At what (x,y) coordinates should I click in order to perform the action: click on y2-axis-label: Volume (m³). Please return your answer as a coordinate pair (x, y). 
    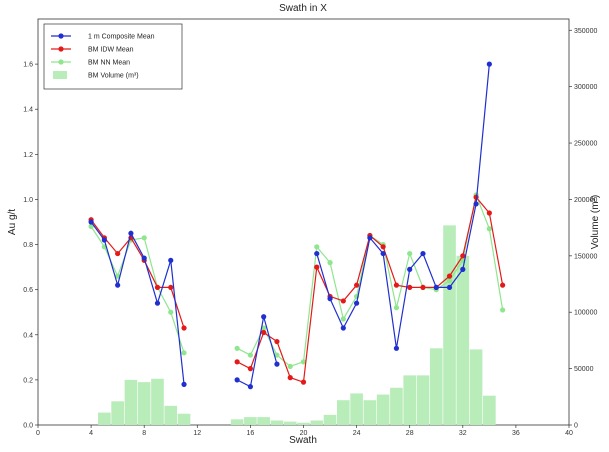
    Looking at the image, I should click on (595, 222).